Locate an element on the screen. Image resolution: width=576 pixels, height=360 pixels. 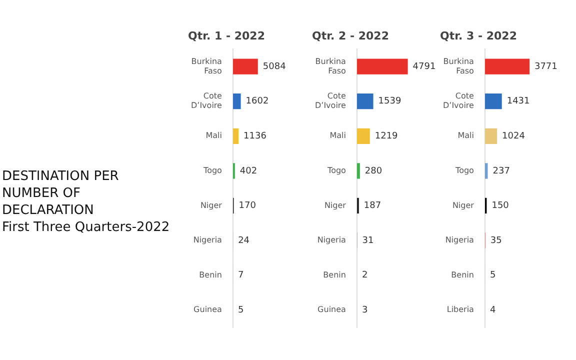
data-label: 35 is located at coordinates (496, 241).